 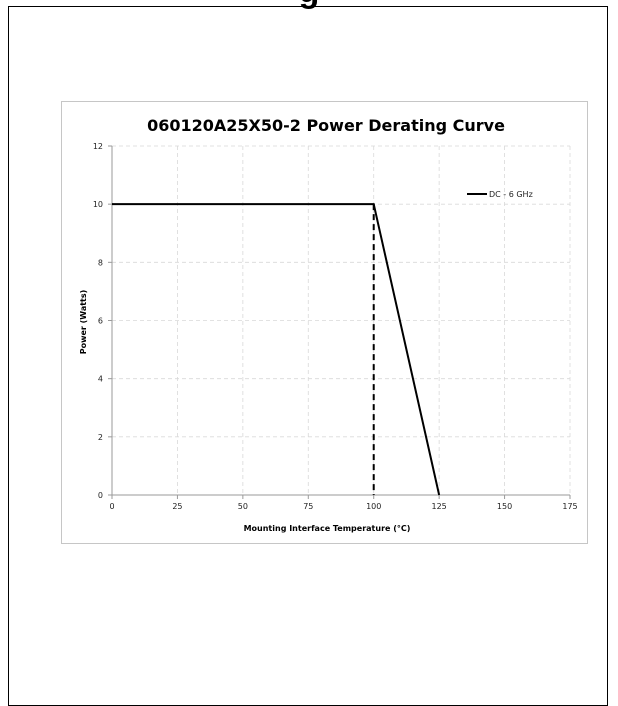 What do you see at coordinates (98, 204) in the screenshot?
I see `y-tick-label-5: 10` at bounding box center [98, 204].